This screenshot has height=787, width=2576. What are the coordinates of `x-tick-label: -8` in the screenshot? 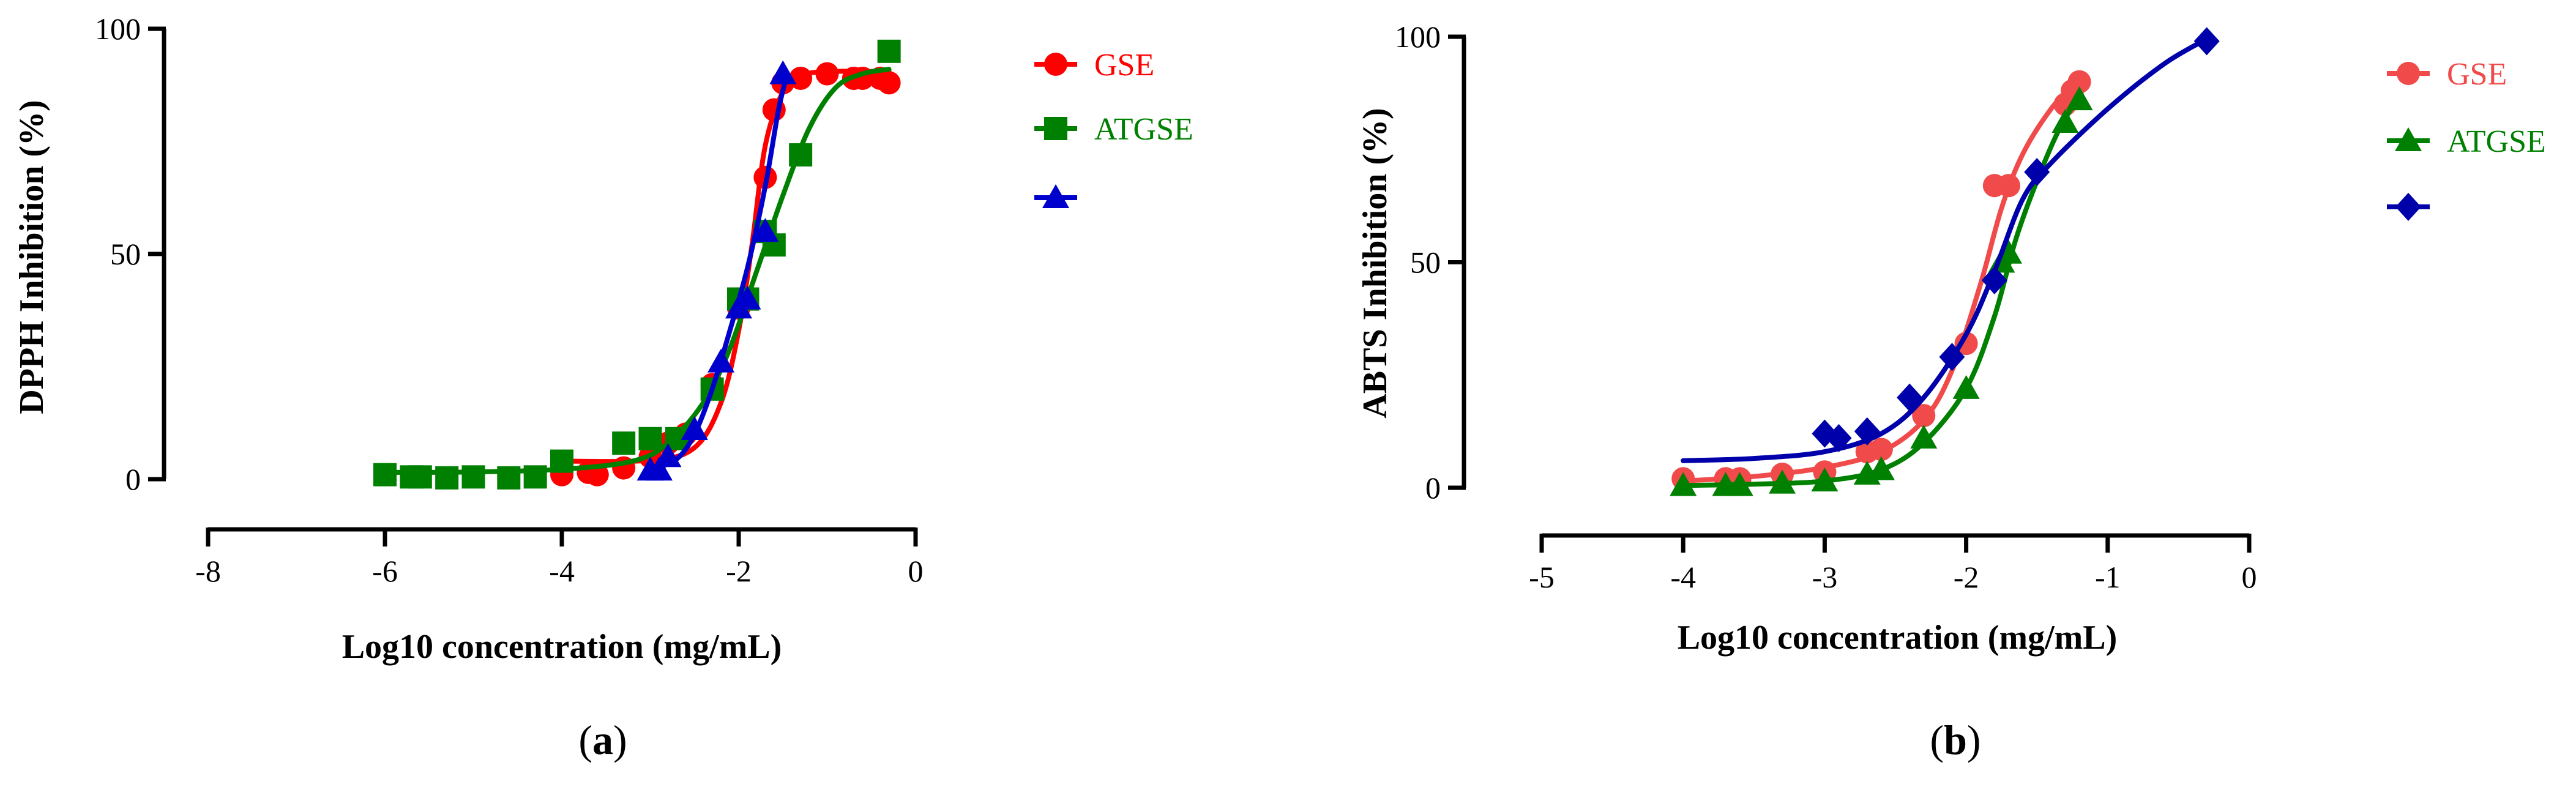 It's located at (208, 571).